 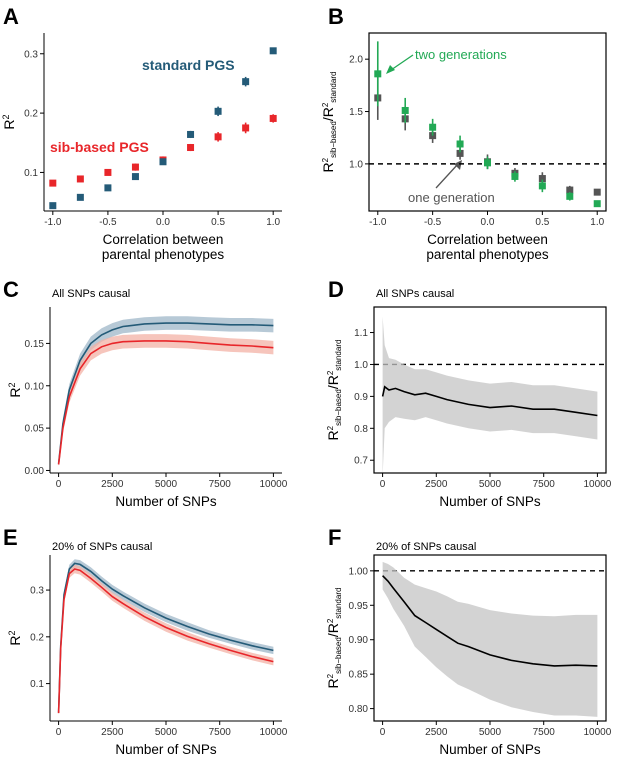 What do you see at coordinates (91, 294) in the screenshot?
I see `panel-title: All SNPs causal` at bounding box center [91, 294].